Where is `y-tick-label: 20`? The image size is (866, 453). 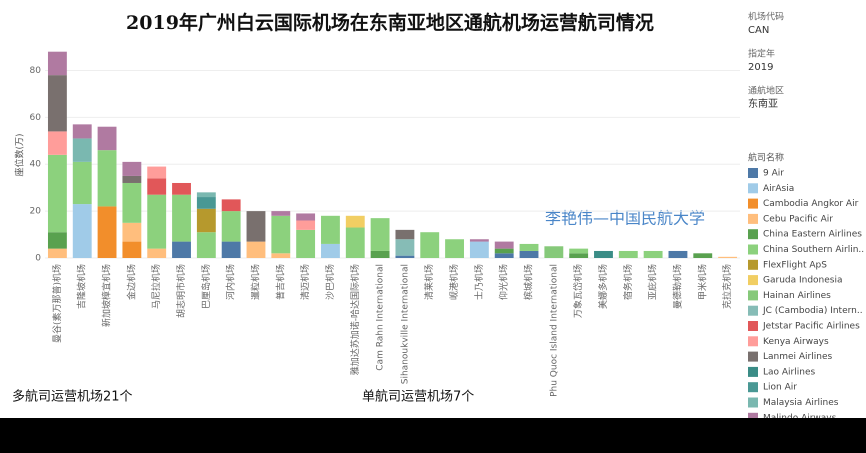
y-tick-label: 20 is located at coordinates (36, 212).